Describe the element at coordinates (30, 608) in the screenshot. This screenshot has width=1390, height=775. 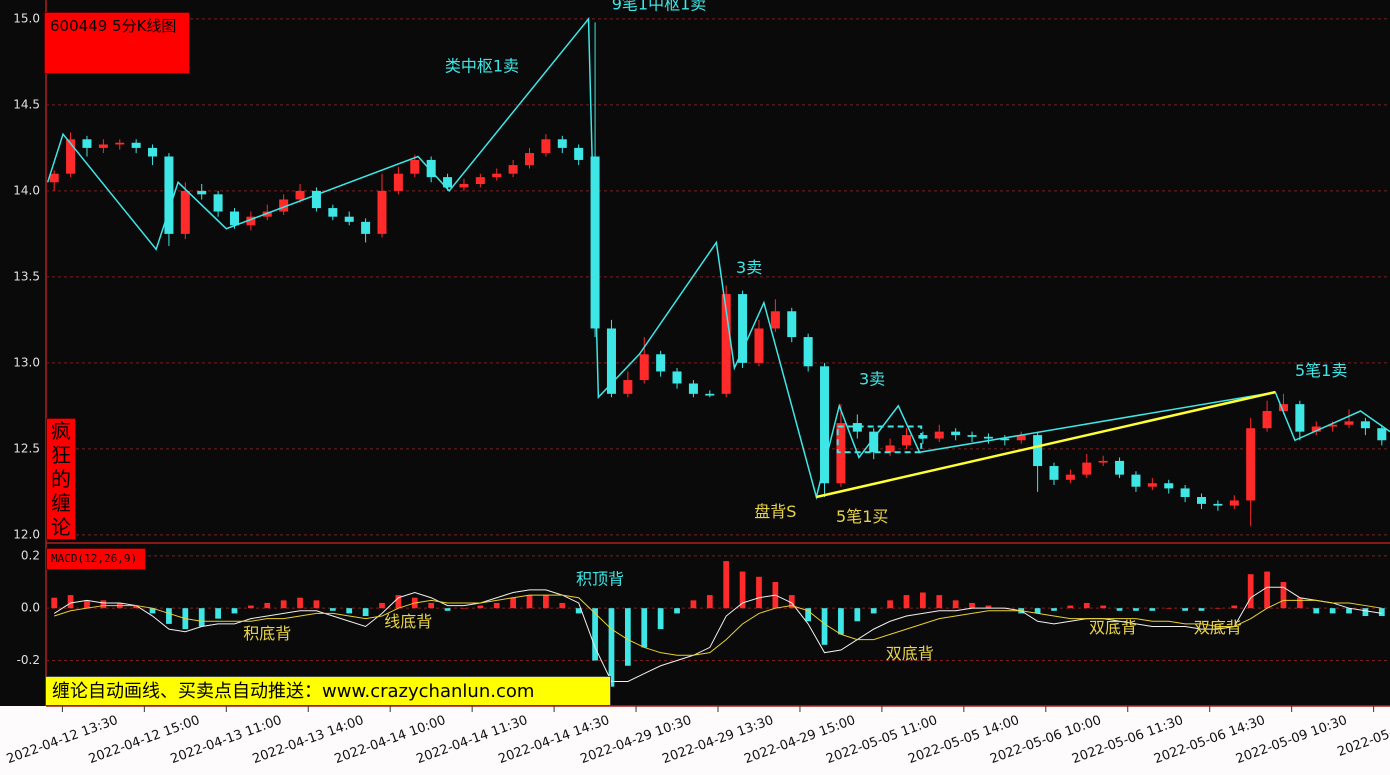
I see `y-tick-label: 0.0` at that location.